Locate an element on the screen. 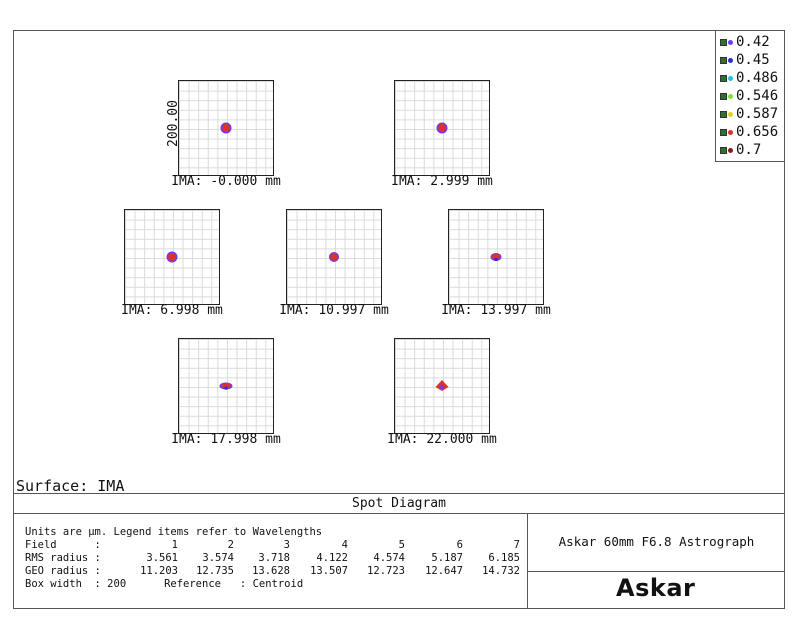  spot-core is located at coordinates (442, 387).